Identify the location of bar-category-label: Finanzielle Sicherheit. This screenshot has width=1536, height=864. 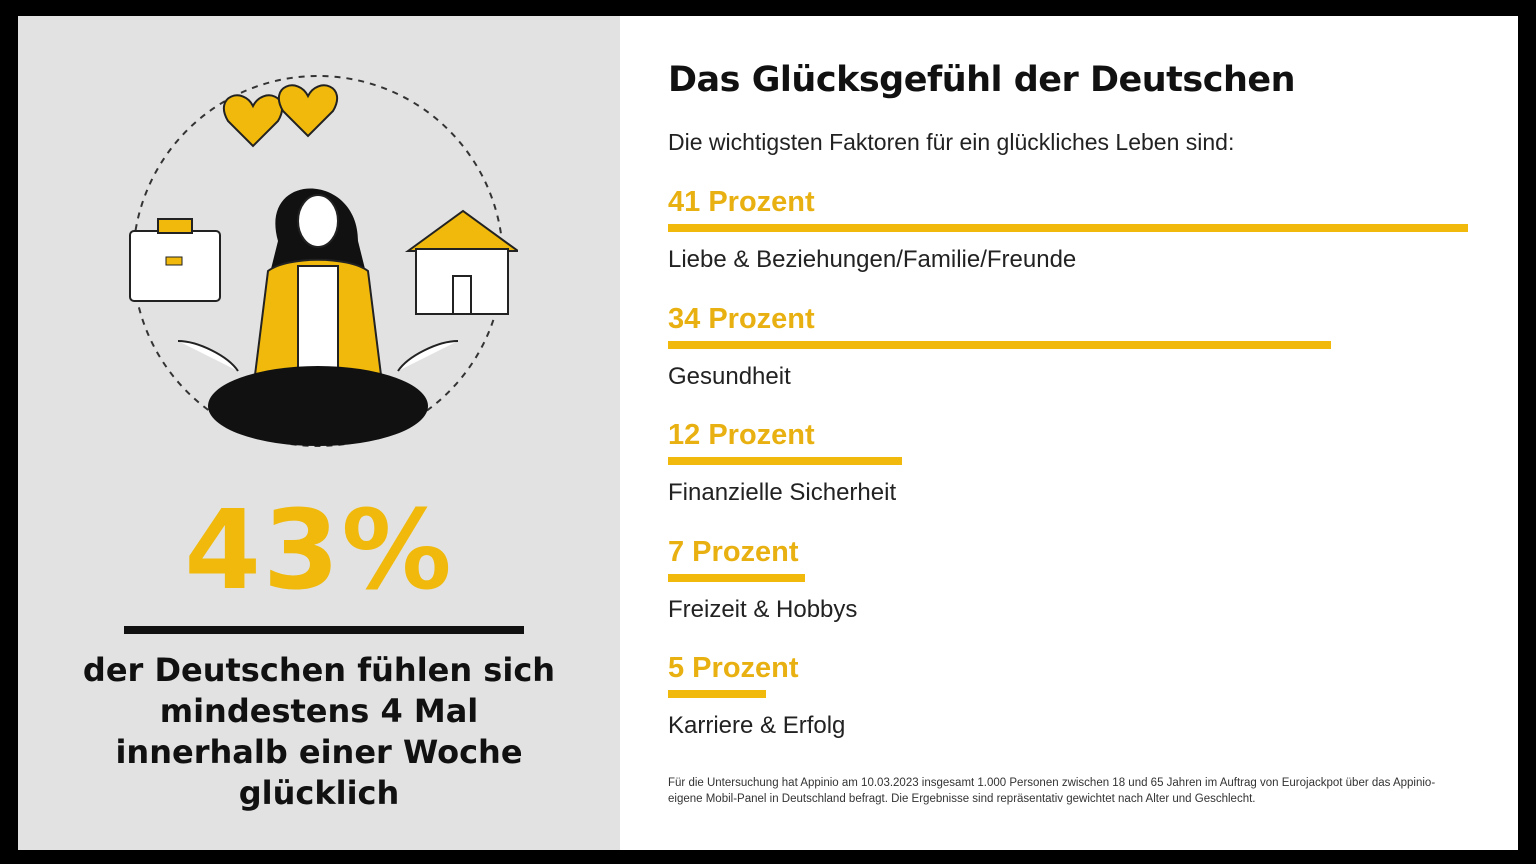
(782, 492).